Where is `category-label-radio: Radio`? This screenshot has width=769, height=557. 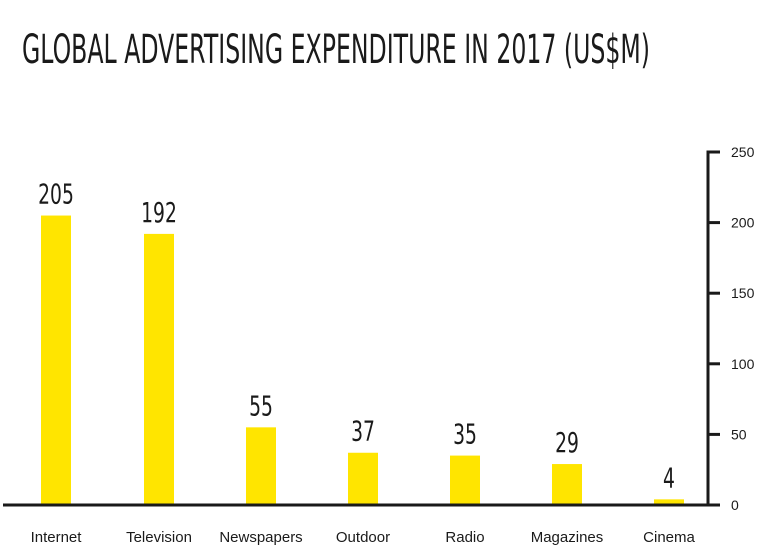 category-label-radio: Radio is located at coordinates (464, 537).